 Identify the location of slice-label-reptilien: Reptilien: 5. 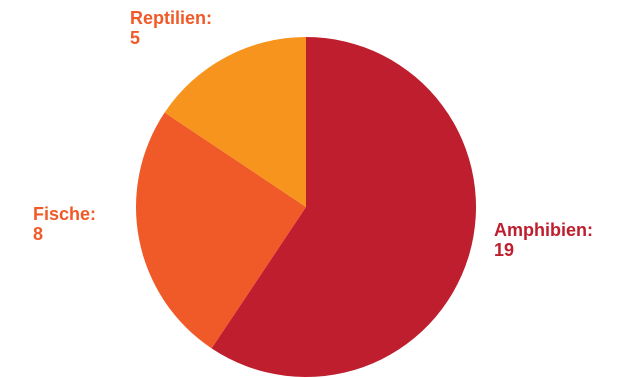
(171, 28).